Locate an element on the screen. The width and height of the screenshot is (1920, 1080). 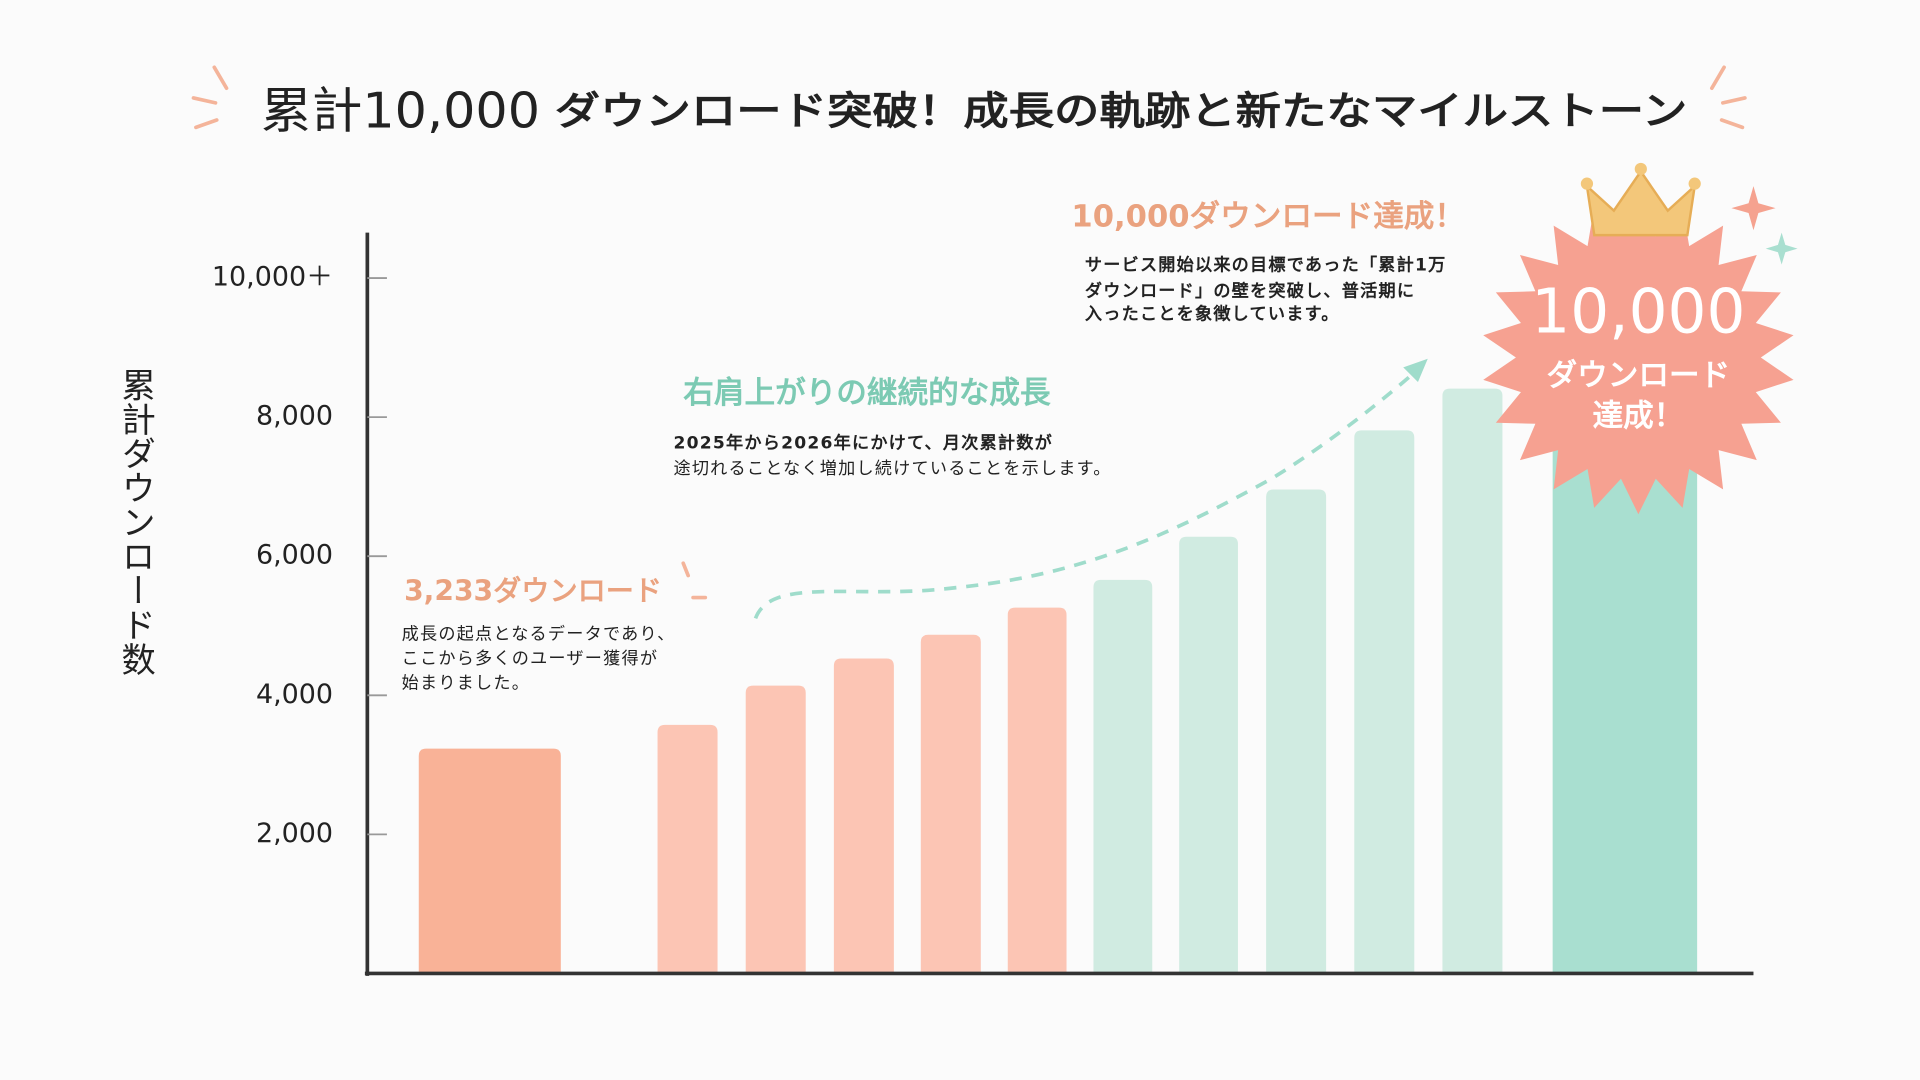
title-highlight: 累計10,000 is located at coordinates (400, 110).